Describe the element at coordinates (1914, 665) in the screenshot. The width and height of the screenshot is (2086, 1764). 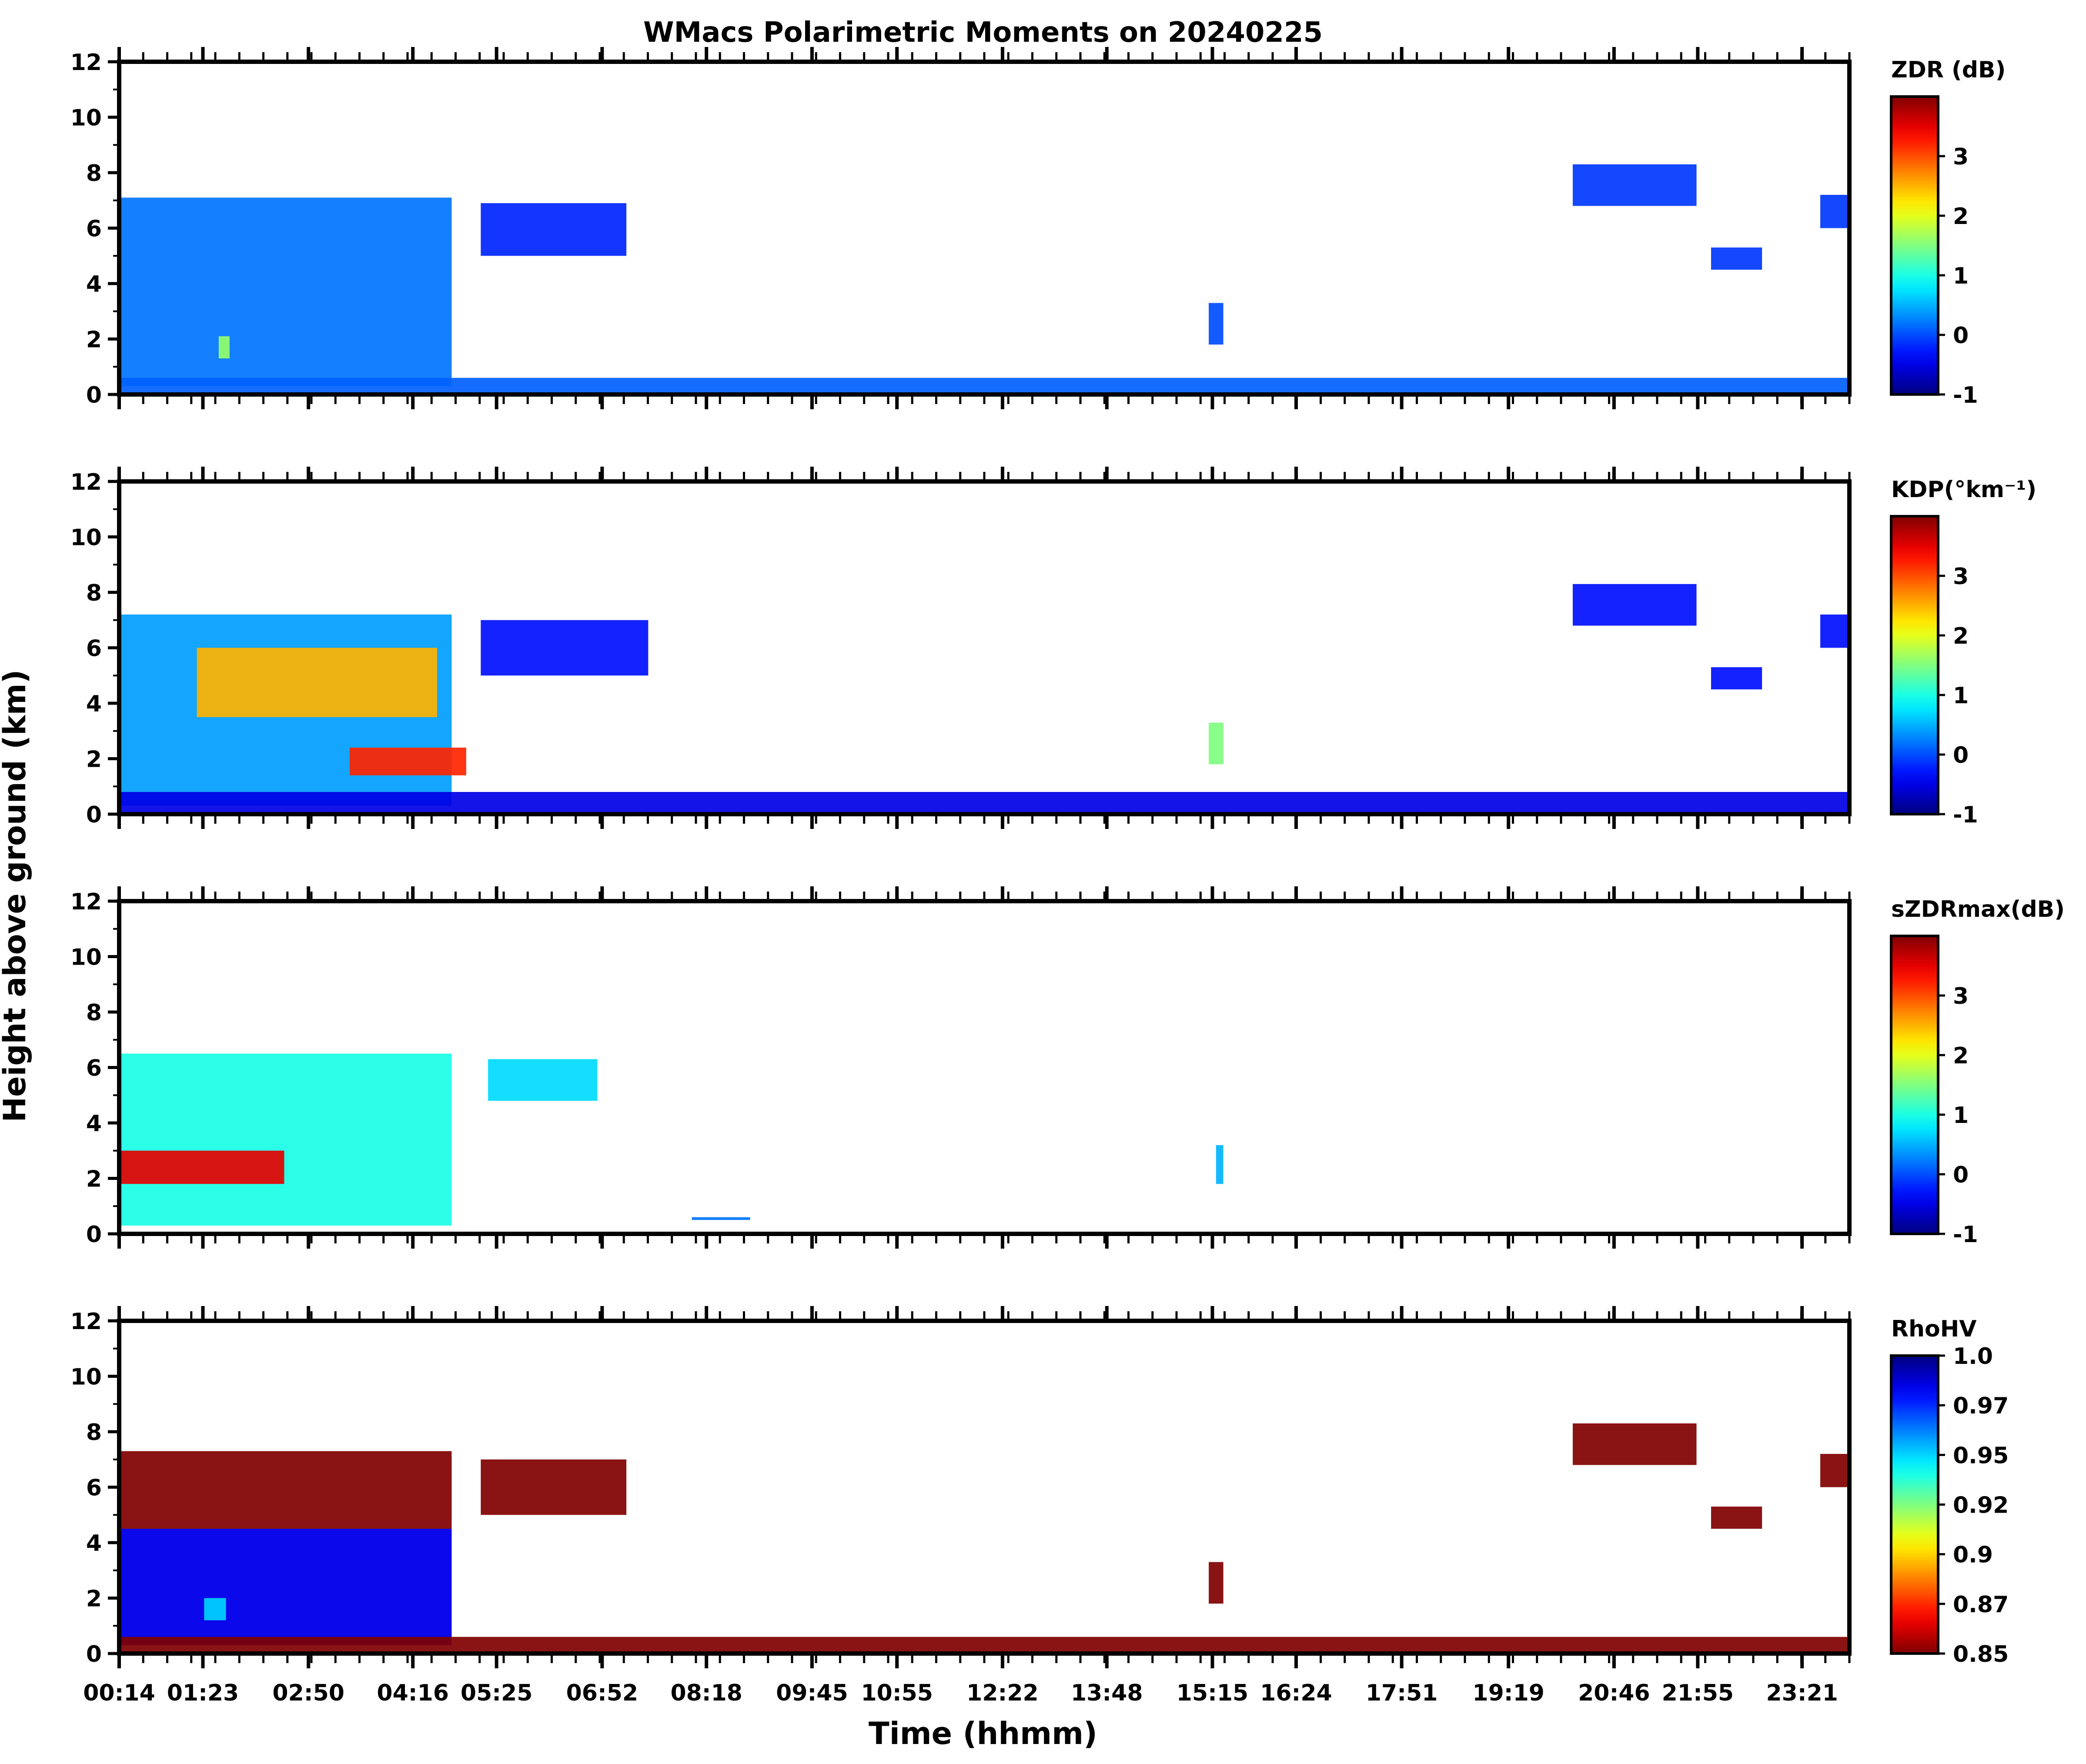
I see `colorbar-kdp` at that location.